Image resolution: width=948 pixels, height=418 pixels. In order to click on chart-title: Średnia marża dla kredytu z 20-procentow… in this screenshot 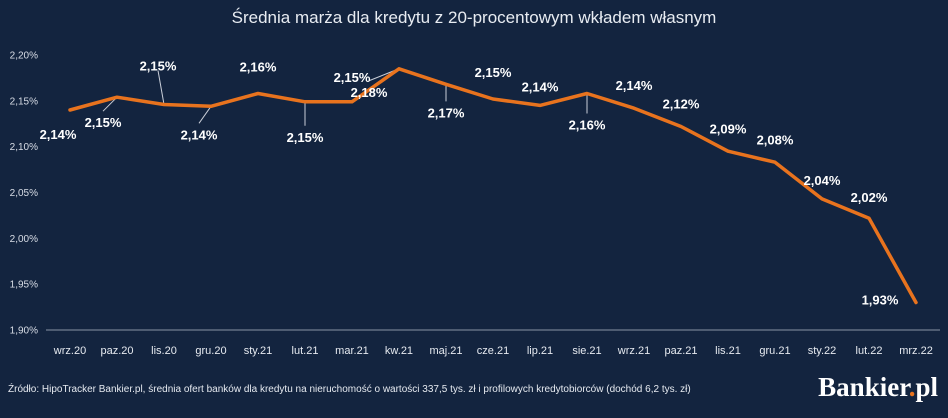, I will do `click(474, 17)`.